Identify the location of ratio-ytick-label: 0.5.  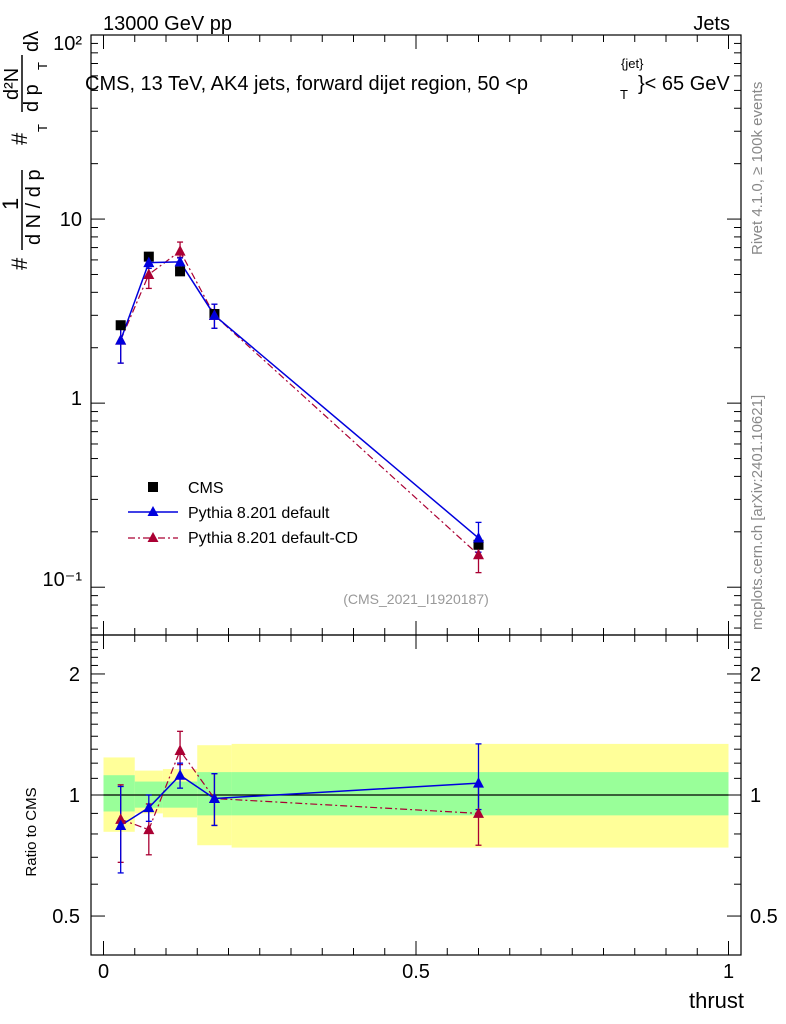
(66, 917).